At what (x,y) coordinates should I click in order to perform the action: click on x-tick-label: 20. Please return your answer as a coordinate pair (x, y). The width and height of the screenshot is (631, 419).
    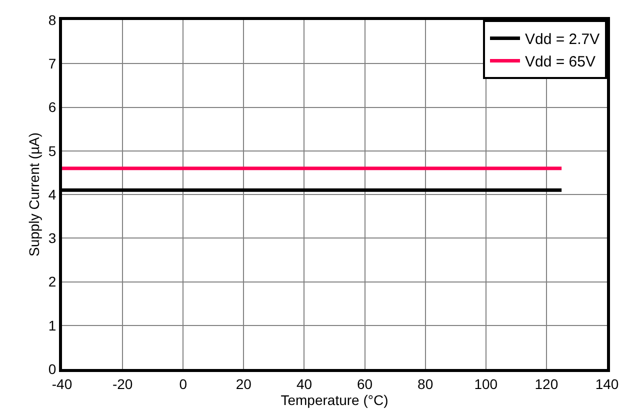
    Looking at the image, I should click on (244, 384).